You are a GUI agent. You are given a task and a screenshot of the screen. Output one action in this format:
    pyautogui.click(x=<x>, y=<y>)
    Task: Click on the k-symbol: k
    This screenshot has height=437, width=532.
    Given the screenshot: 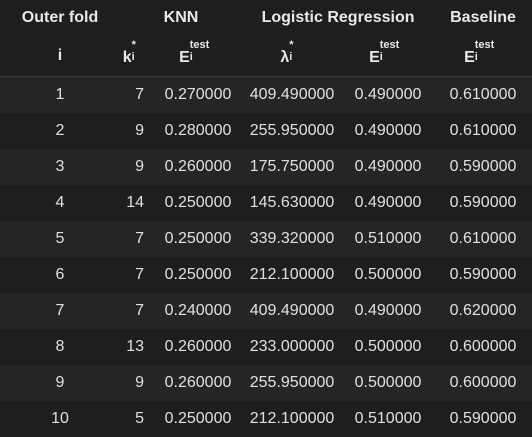 What is the action you would take?
    pyautogui.click(x=127, y=57)
    